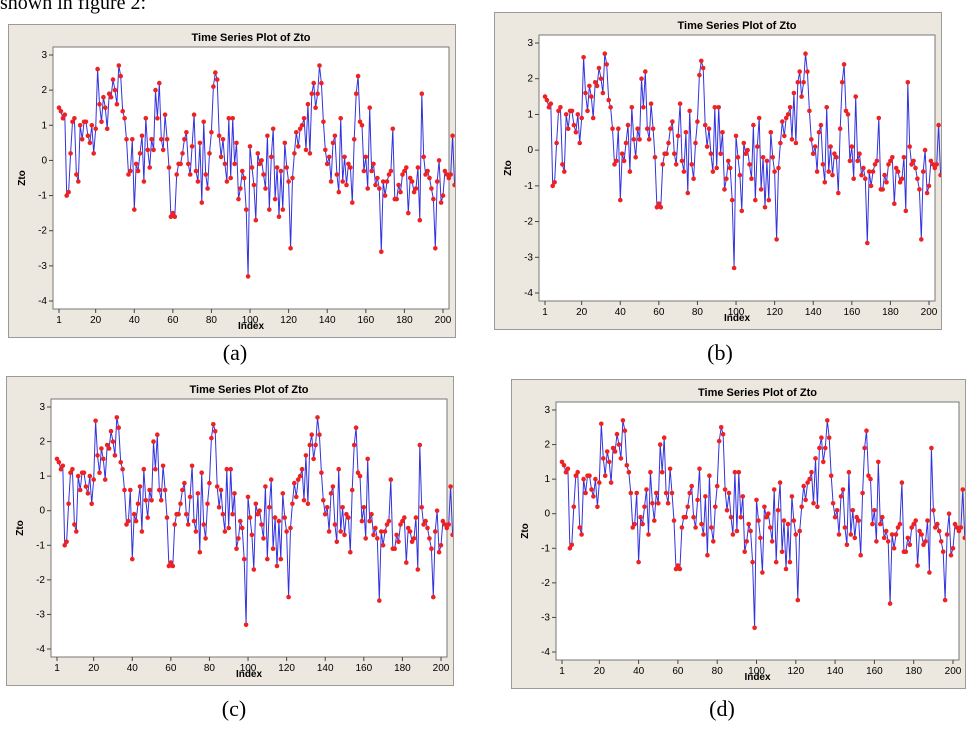  I want to click on x-axis-label: Index, so click(249, 674).